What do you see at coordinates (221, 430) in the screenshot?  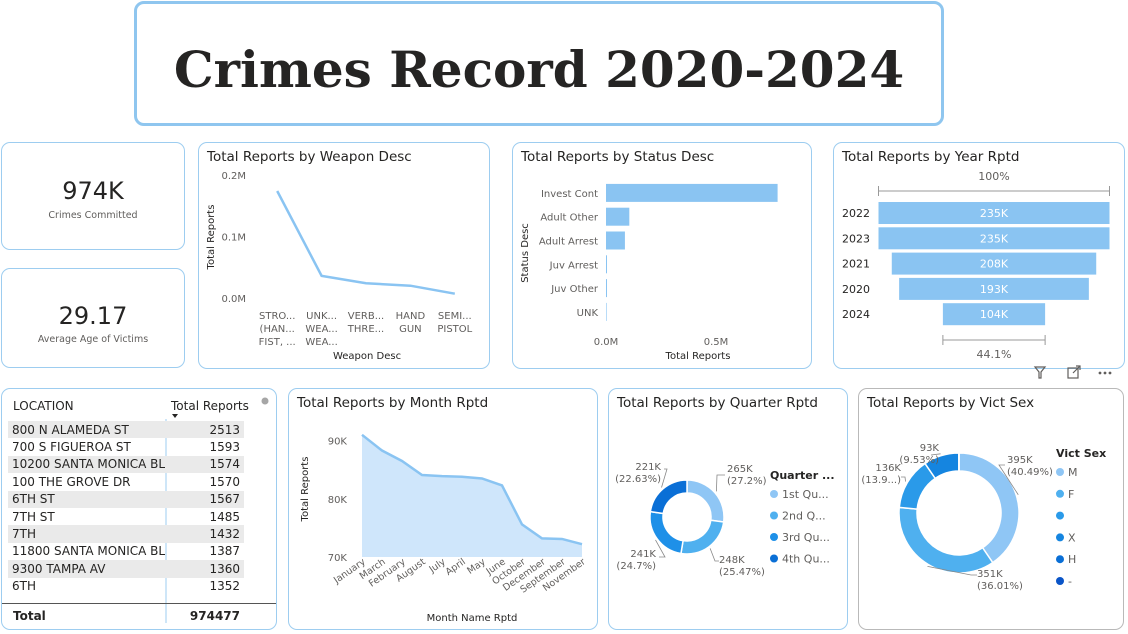 I see `total-reports-cell: 2513` at bounding box center [221, 430].